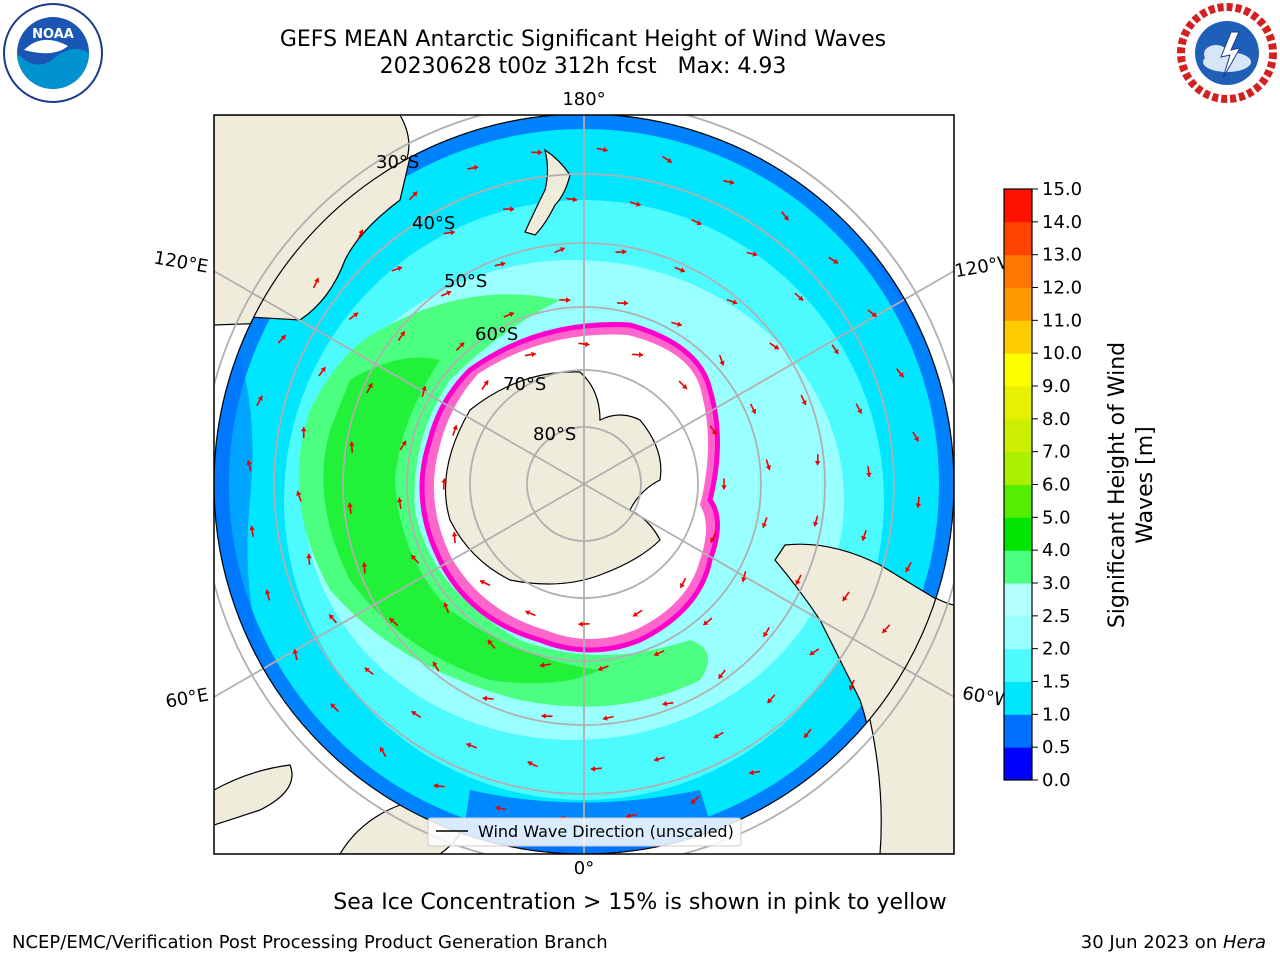 The height and width of the screenshot is (960, 1280). I want to click on map-legend: Wind Wave Direction (unscaled), so click(584, 832).